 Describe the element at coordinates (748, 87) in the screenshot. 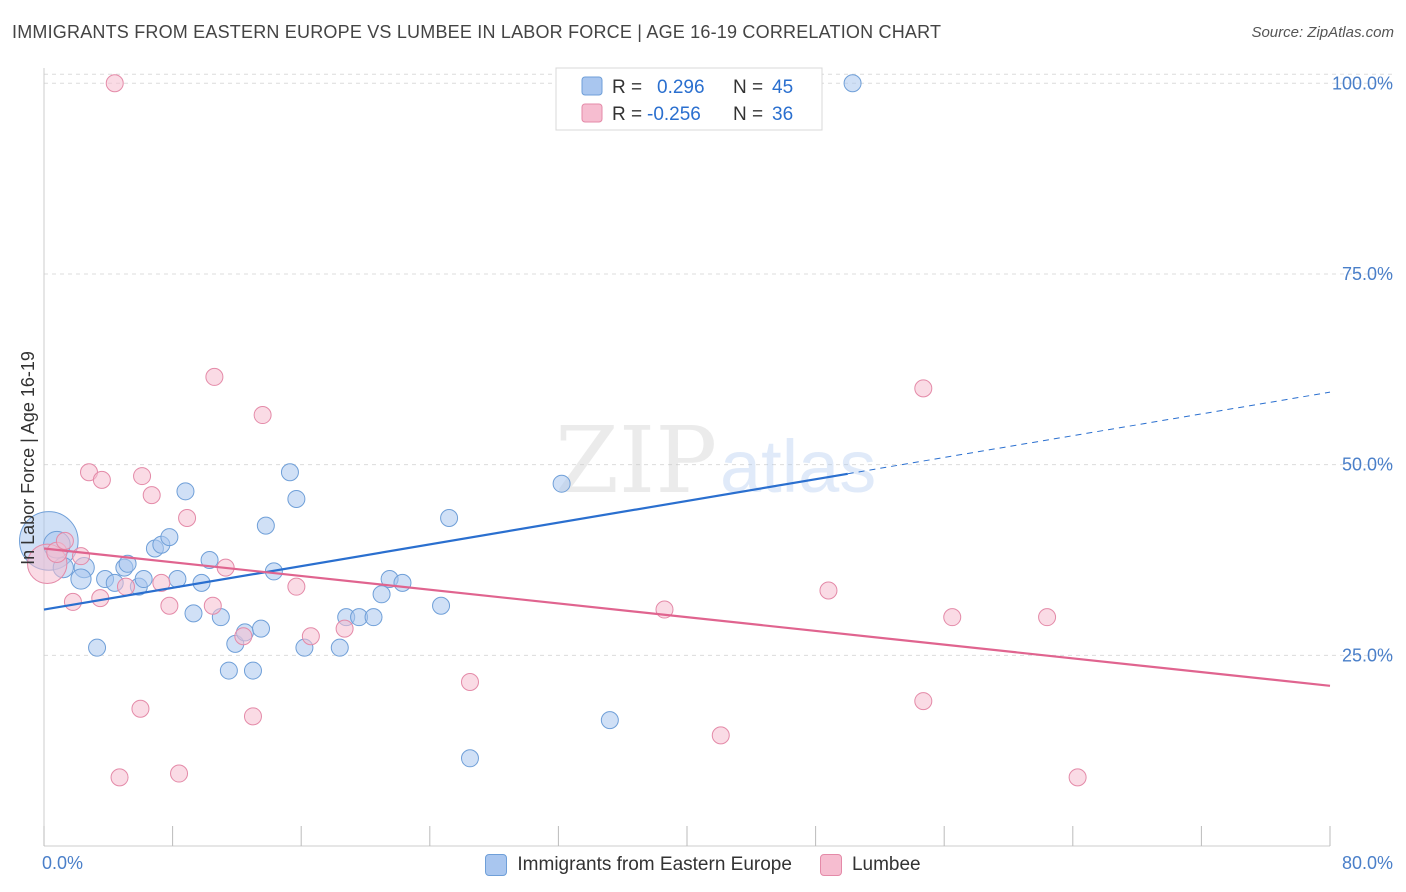

I see `legend-n-label-1: N =` at that location.